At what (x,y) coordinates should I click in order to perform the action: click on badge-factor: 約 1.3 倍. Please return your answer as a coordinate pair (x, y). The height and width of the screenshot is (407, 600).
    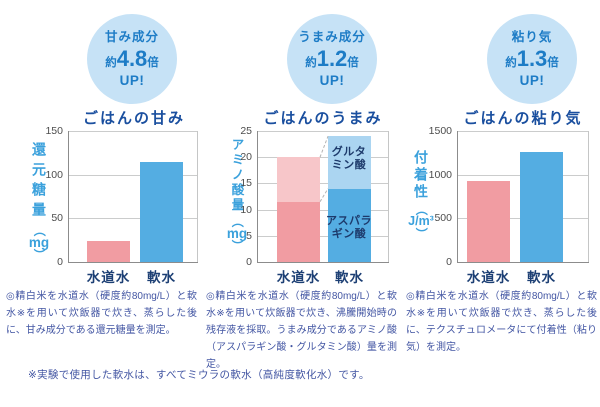
    Looking at the image, I should click on (532, 59).